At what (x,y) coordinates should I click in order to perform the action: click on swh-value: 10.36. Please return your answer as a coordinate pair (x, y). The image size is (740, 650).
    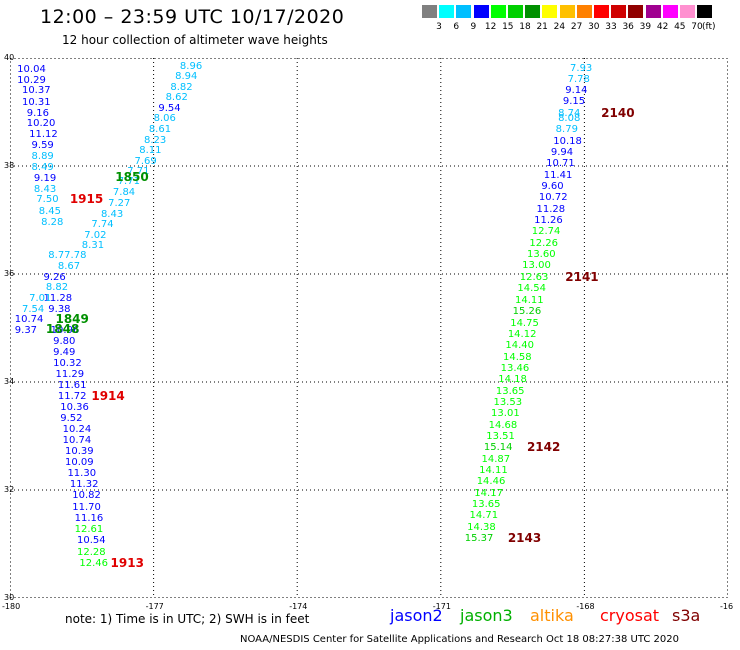
    Looking at the image, I should click on (74, 407).